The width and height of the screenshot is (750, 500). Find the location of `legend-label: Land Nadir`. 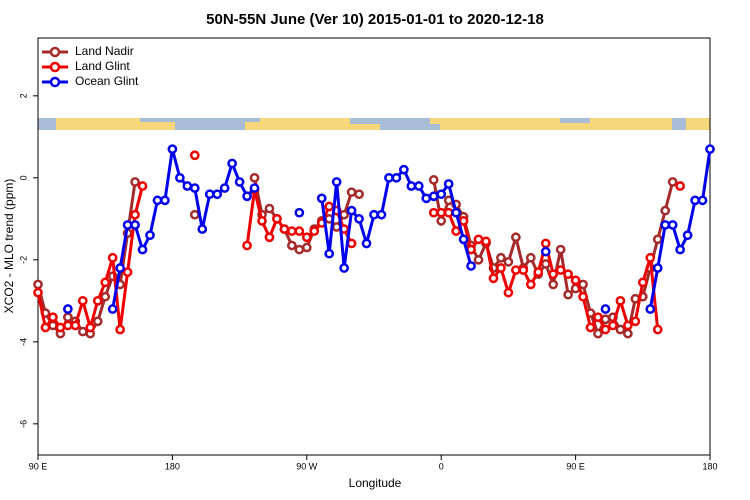

legend-label: Land Nadir is located at coordinates (104, 51).